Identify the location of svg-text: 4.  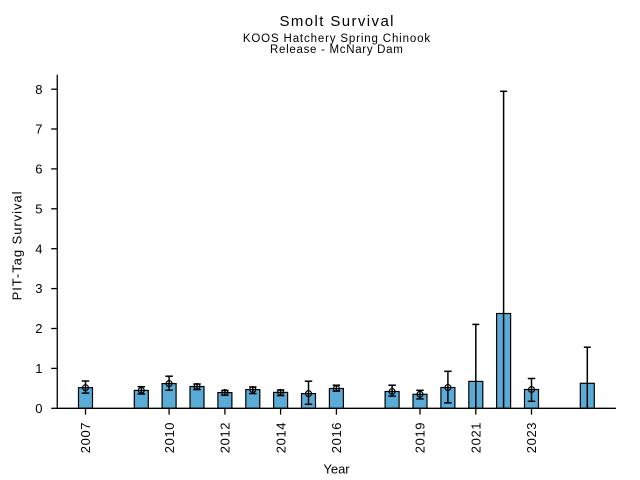
(38, 248).